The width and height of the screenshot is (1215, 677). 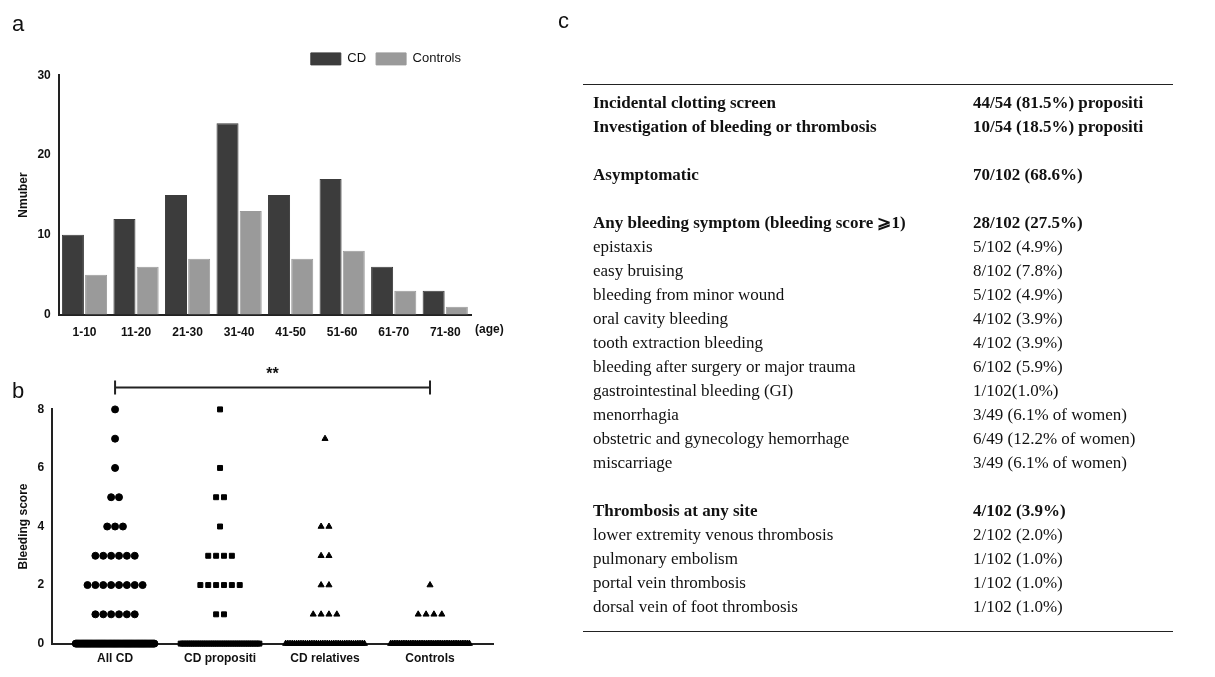 I want to click on text: 28/102 (27.5%), so click(x=1028, y=223).